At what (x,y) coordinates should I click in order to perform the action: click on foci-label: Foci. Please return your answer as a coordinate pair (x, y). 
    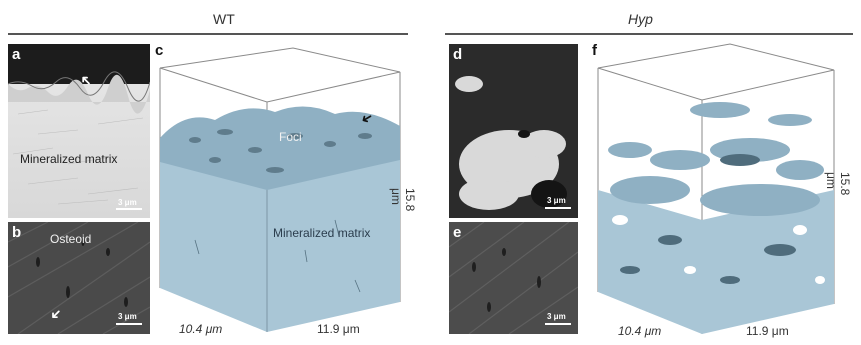
    Looking at the image, I should click on (290, 137).